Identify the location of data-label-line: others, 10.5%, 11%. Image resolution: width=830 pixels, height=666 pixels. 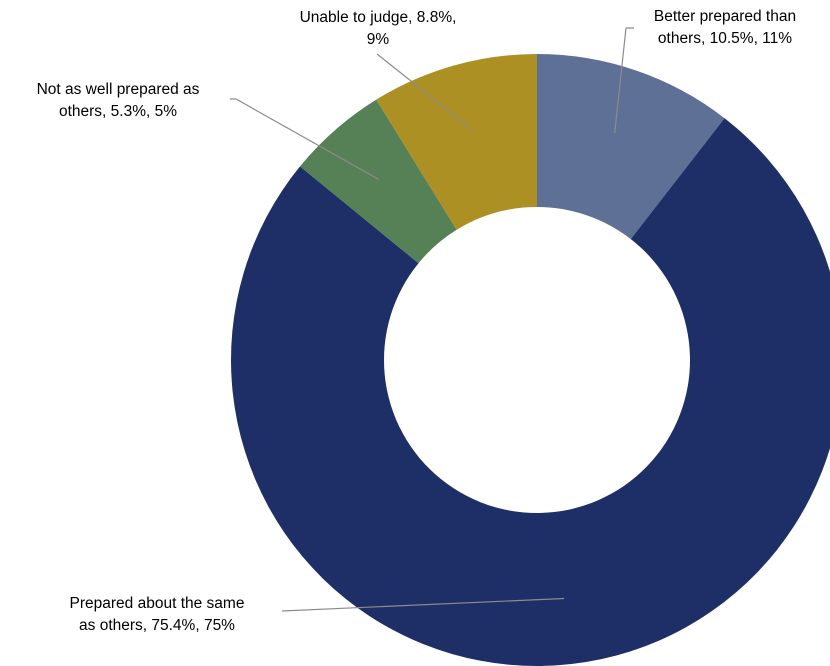
(725, 38).